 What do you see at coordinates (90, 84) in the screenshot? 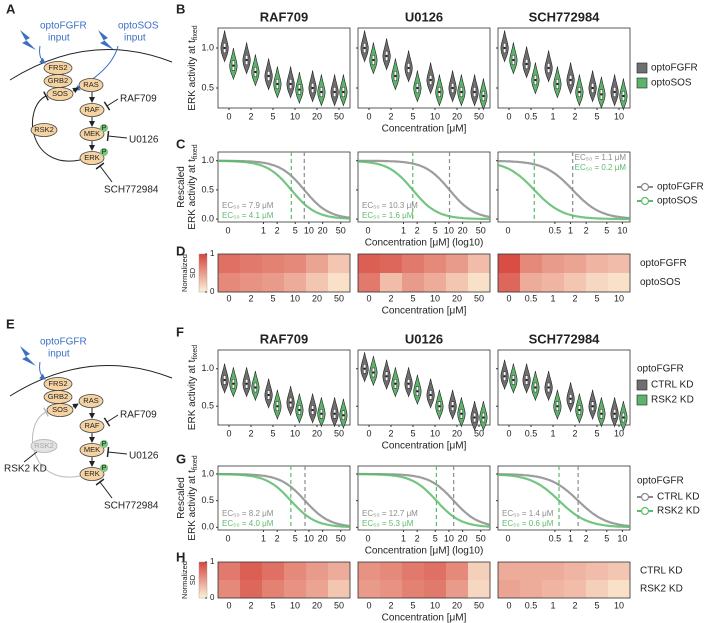
I see `node-label: RAS` at bounding box center [90, 84].